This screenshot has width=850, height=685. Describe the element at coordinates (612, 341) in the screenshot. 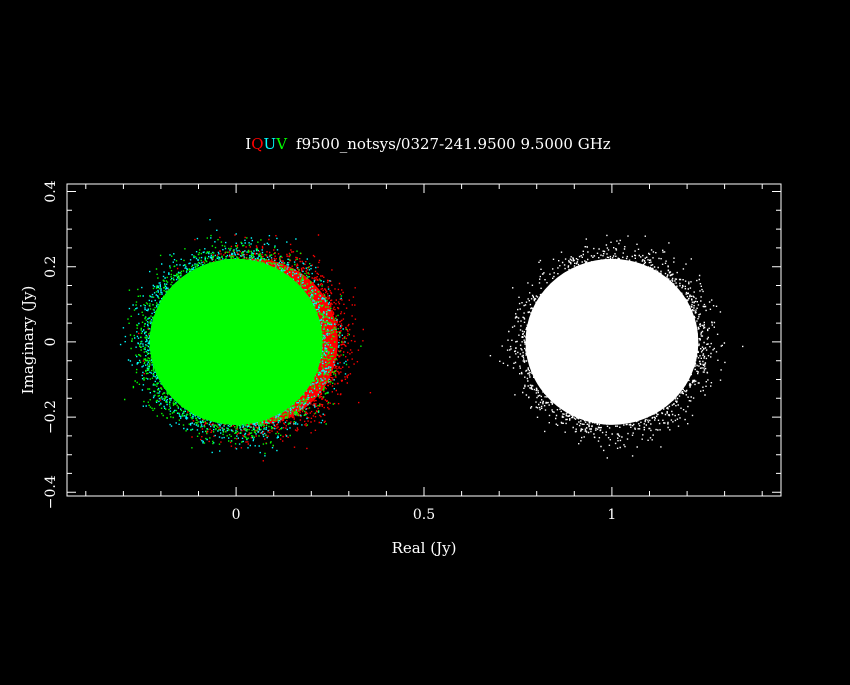

I see `series-3-core` at that location.